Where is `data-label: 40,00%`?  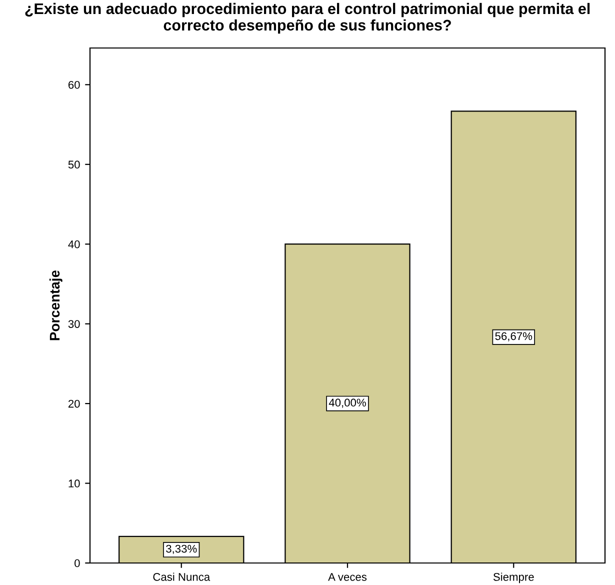
data-label: 40,00% is located at coordinates (347, 403).